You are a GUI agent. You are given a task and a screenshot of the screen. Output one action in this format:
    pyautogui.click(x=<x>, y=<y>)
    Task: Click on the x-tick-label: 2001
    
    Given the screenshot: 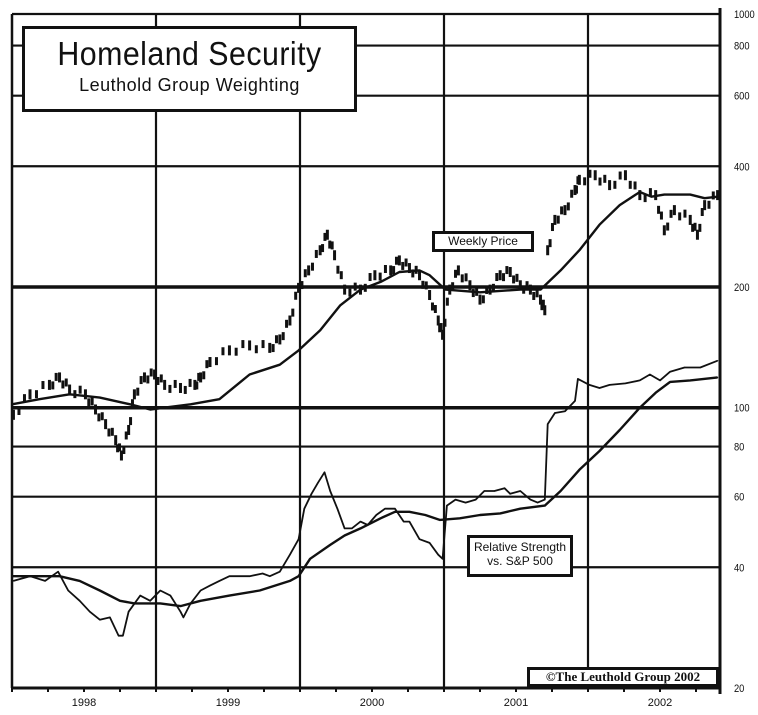 What is the action you would take?
    pyautogui.click(x=516, y=703)
    